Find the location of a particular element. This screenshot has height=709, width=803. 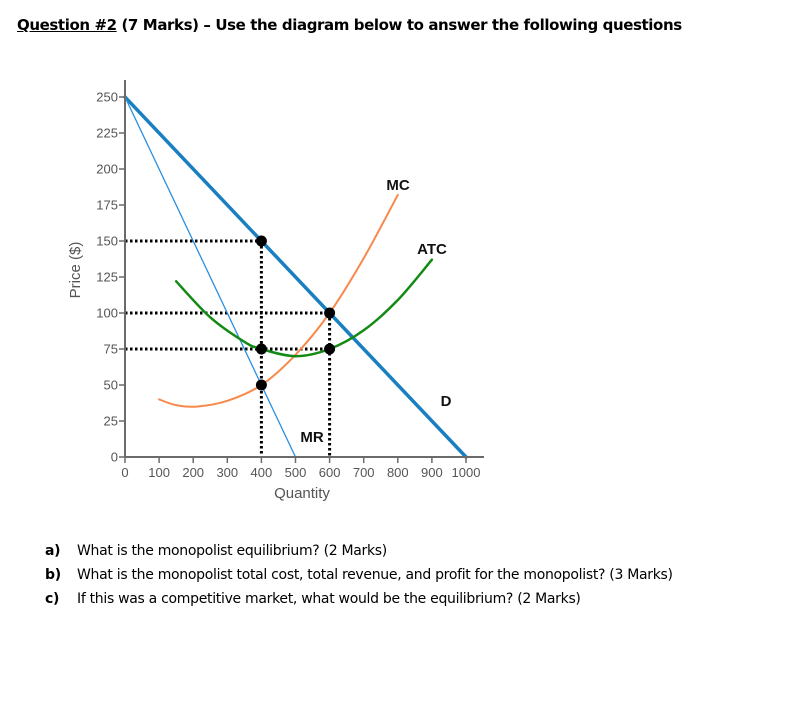

mr-curve is located at coordinates (210, 277).